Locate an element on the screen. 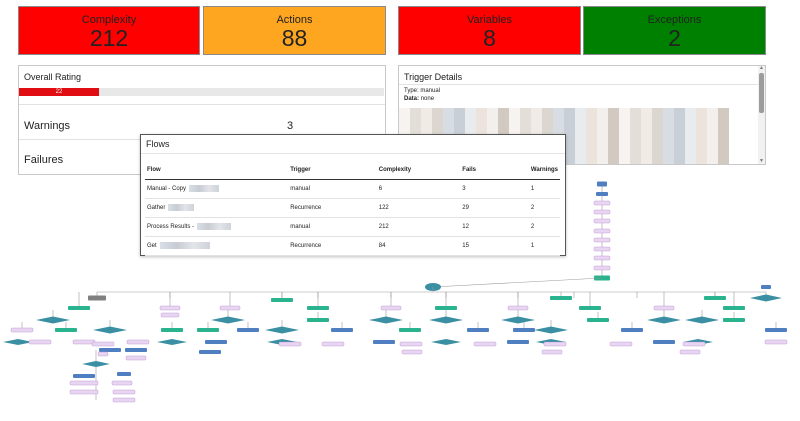  scrollbar: ▲ ▼ is located at coordinates (761, 115).